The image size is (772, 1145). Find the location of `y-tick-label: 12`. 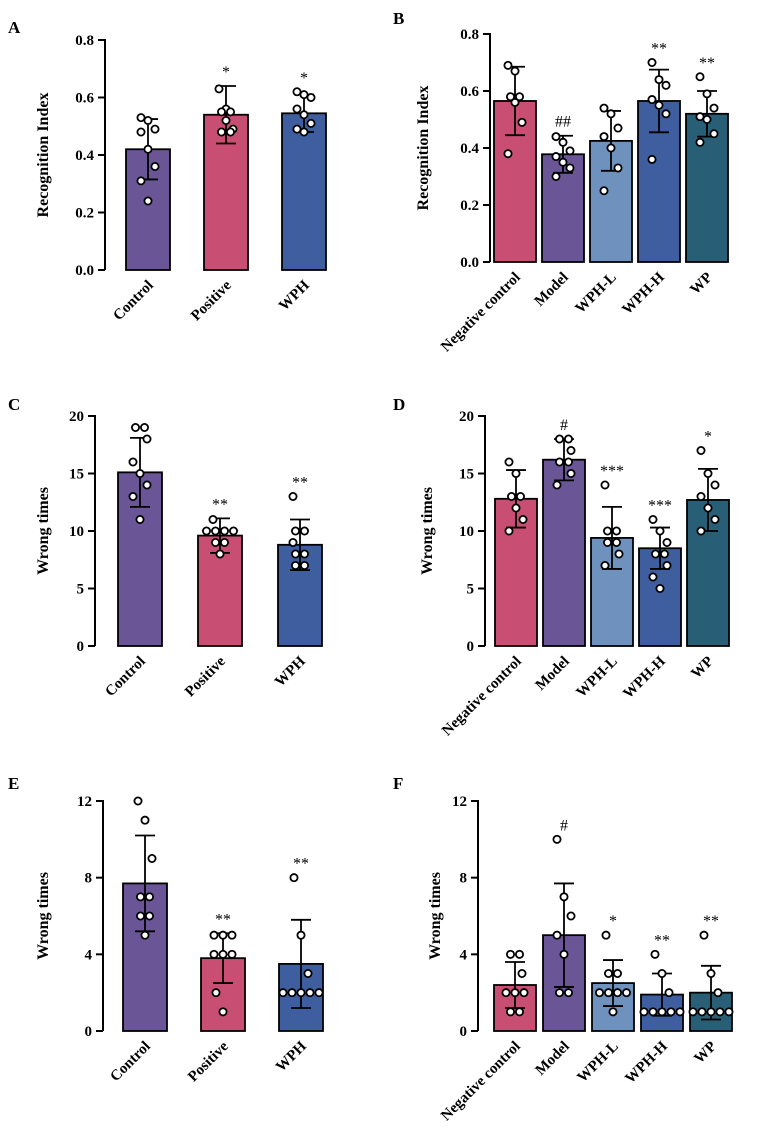

y-tick-label: 12 is located at coordinates (459, 802).